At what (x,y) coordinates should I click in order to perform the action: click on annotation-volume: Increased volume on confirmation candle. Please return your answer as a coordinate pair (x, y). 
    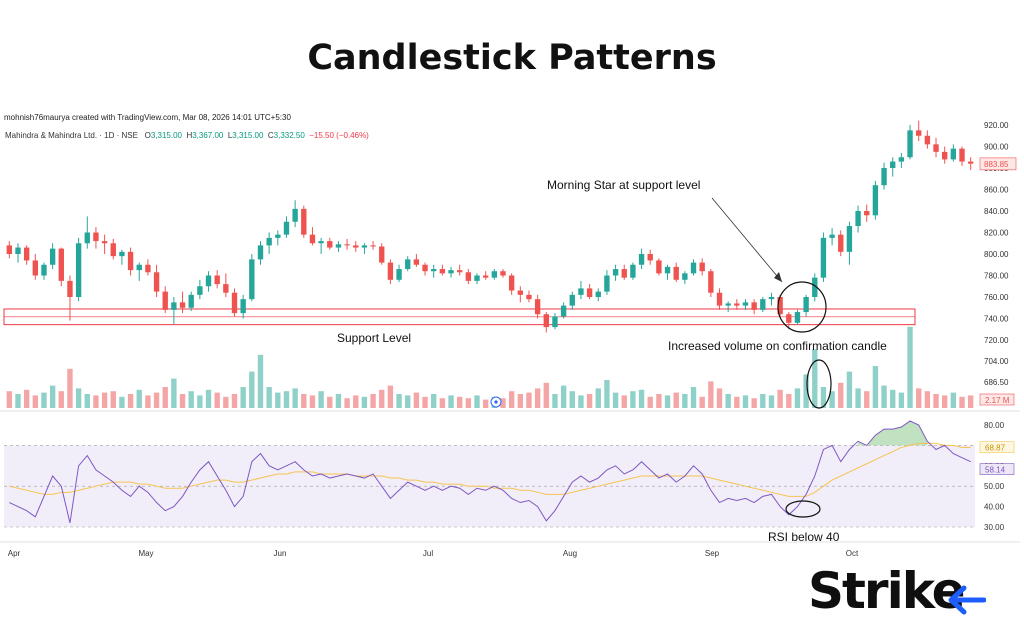
    Looking at the image, I should click on (777, 346).